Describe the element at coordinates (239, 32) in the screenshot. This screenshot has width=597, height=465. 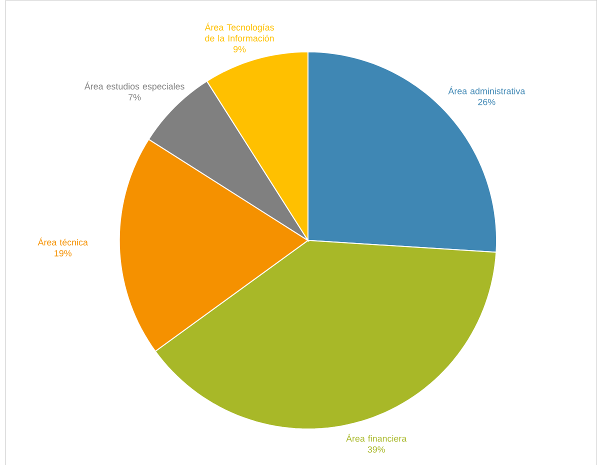
I see `slice-label: Área Tecnologías de la Información` at that location.